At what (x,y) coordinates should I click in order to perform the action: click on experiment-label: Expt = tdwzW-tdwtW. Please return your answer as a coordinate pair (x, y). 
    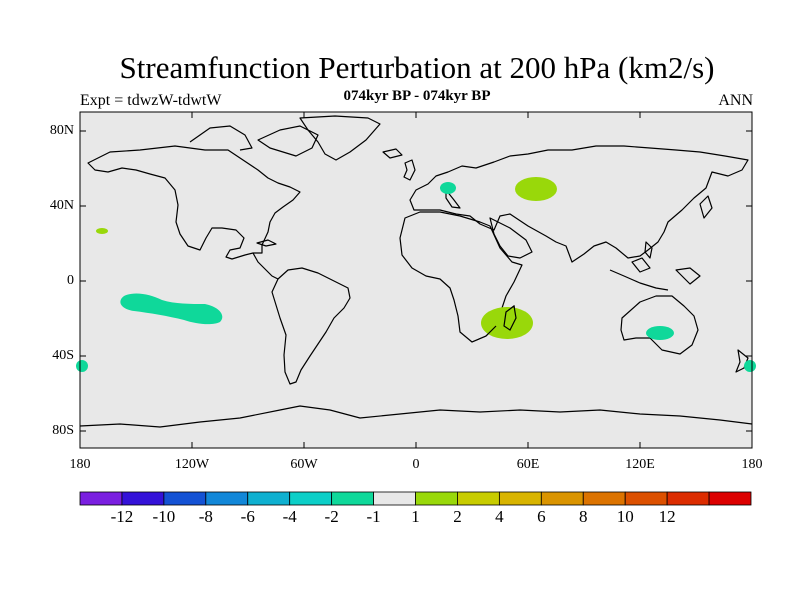
    Looking at the image, I should click on (151, 100).